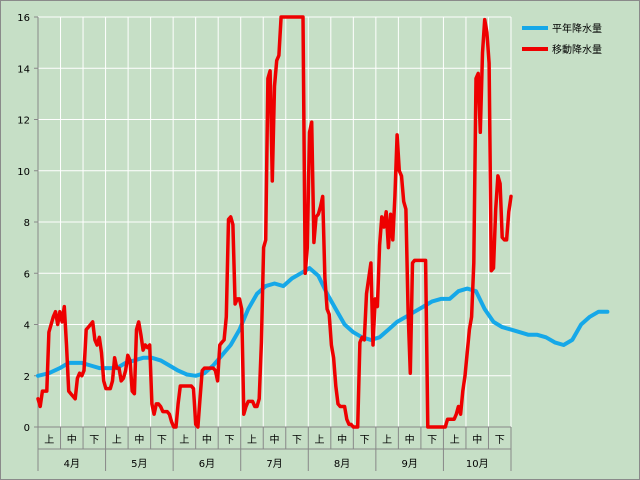 The width and height of the screenshot is (640, 480). What do you see at coordinates (577, 28) in the screenshot?
I see `legend-label: 平年降水量` at bounding box center [577, 28].